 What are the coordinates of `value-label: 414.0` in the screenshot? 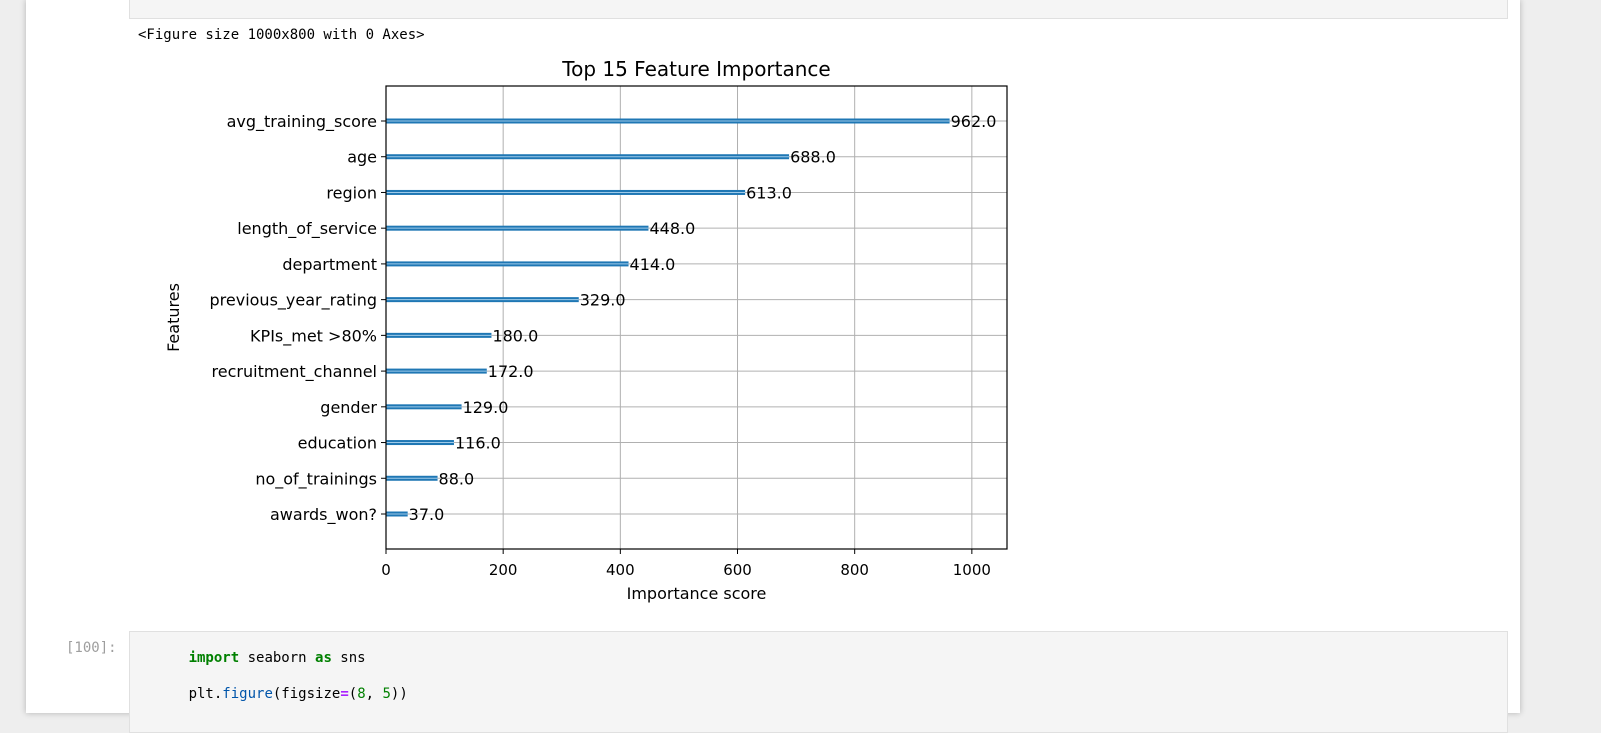 It's located at (653, 264).